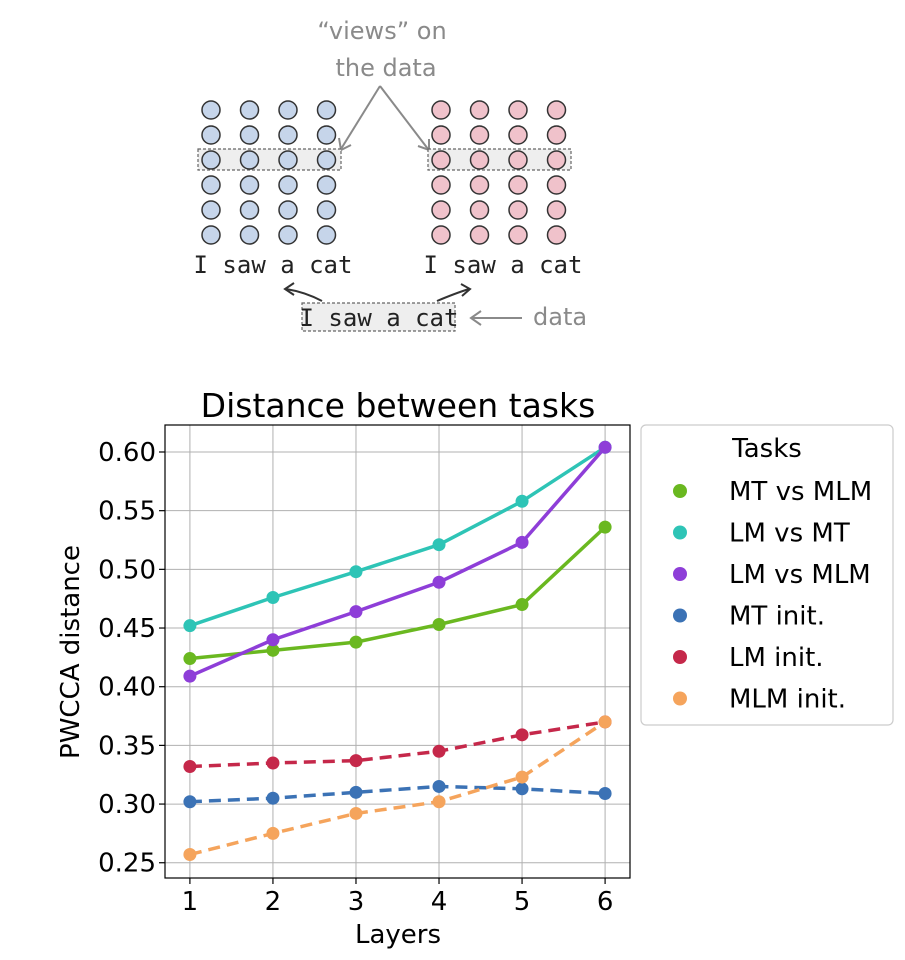 This screenshot has height=960, width=905. Describe the element at coordinates (560, 317) in the screenshot. I see `data-label: data` at that location.